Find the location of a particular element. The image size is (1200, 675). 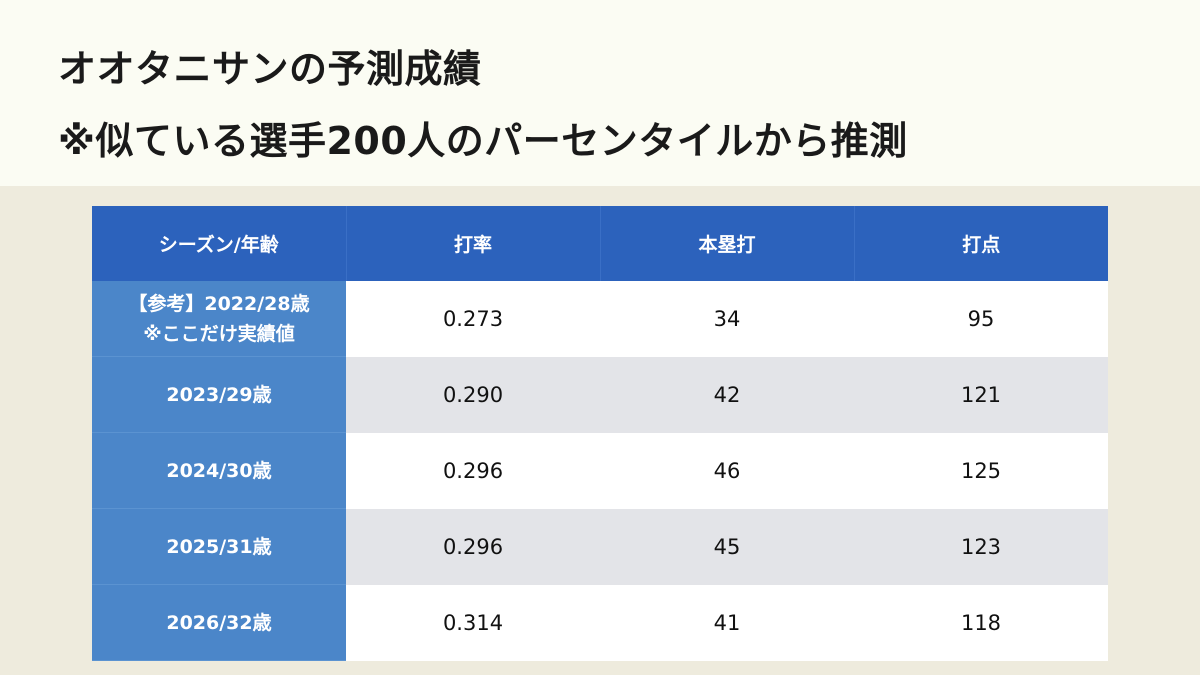

rbi-cell: 121 is located at coordinates (981, 394).